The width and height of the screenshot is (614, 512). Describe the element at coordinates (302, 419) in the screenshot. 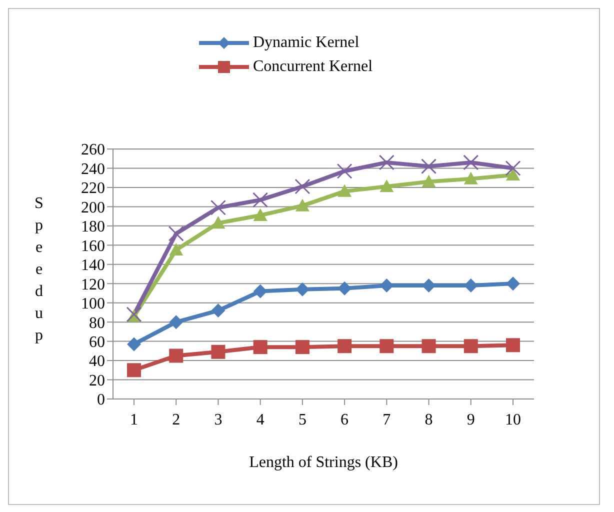

I see `x-tick-label: 5` at that location.